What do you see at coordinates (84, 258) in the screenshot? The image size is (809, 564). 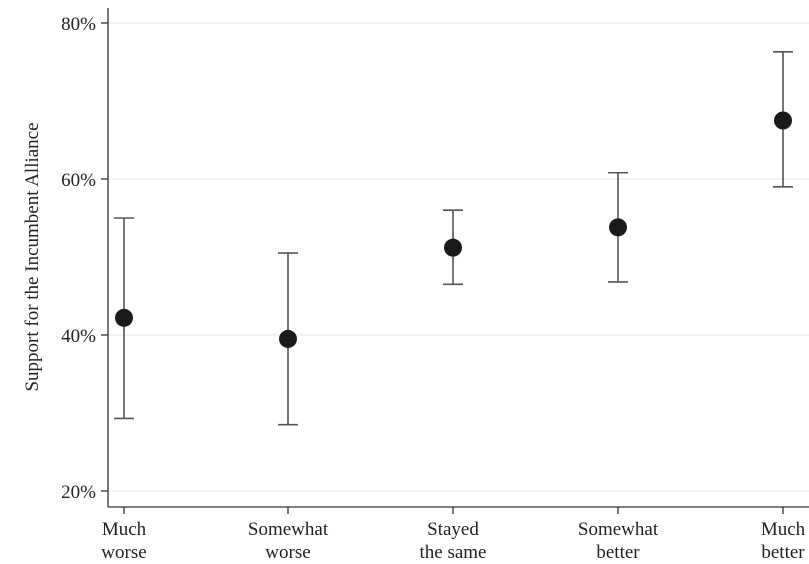 I see `y-ticks: 20% 40% 60% 80%` at bounding box center [84, 258].